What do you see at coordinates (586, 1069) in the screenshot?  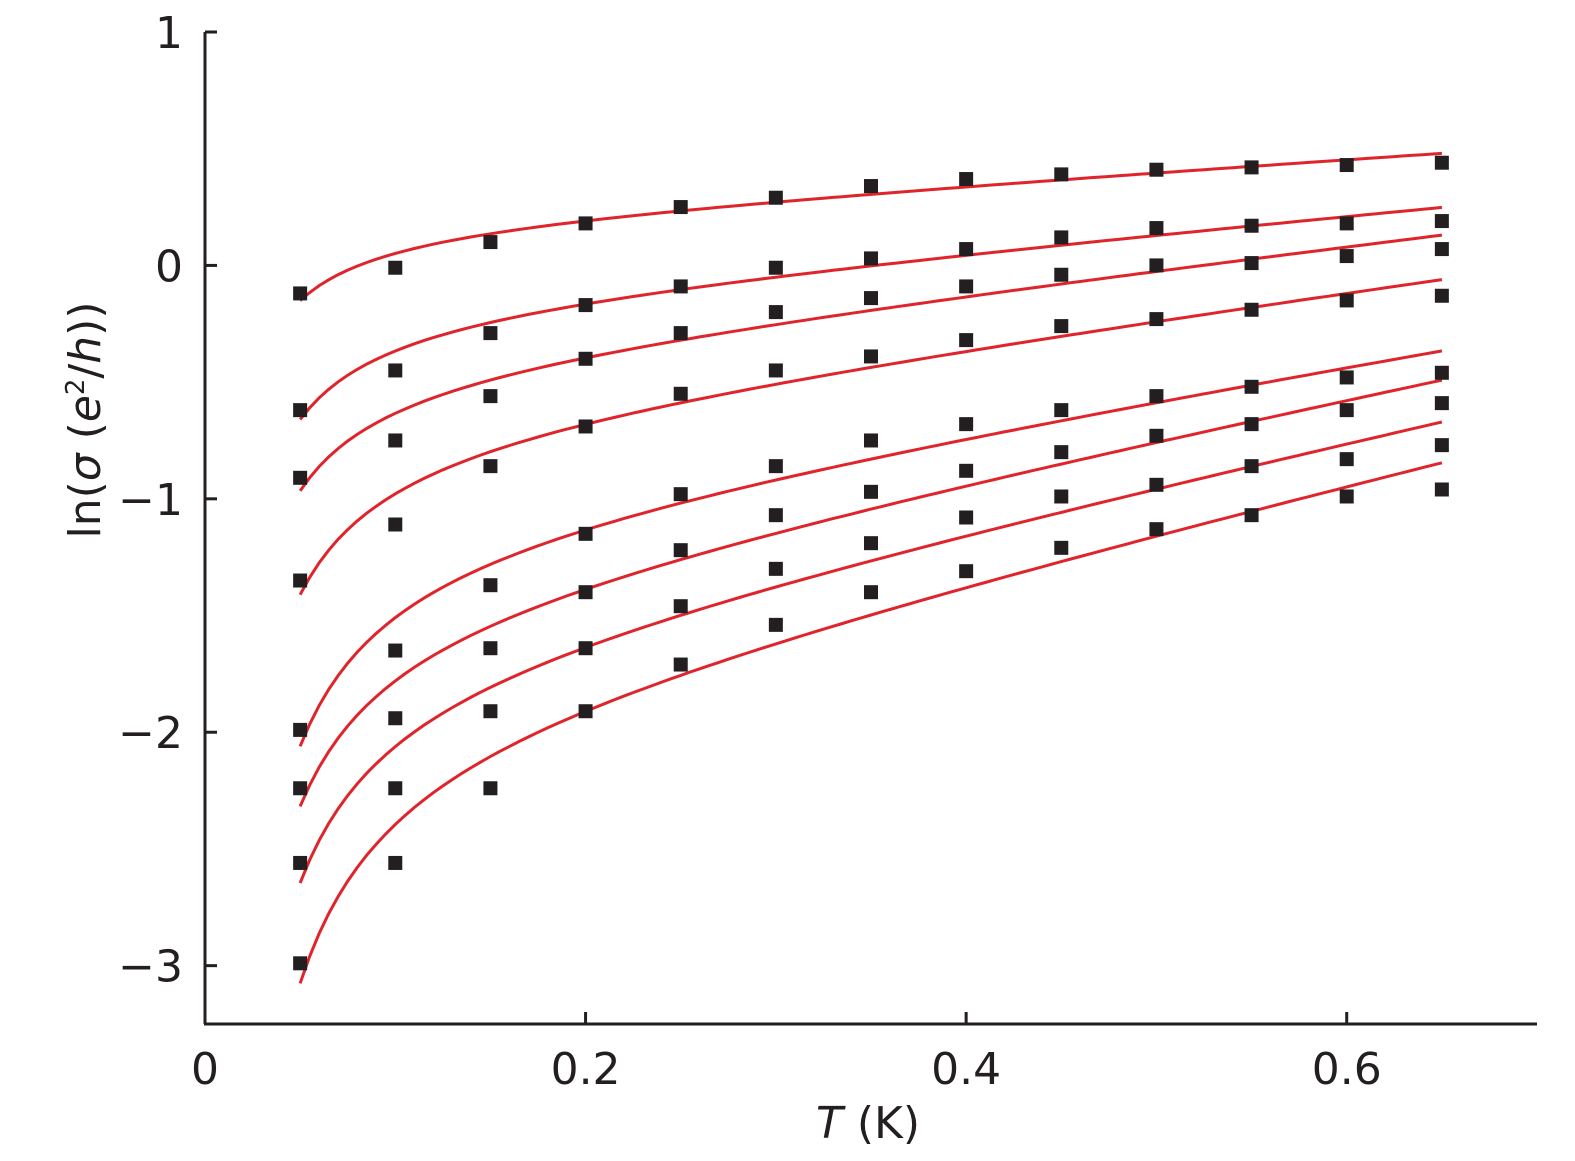 I see `x-tick-label: 0.2` at bounding box center [586, 1069].